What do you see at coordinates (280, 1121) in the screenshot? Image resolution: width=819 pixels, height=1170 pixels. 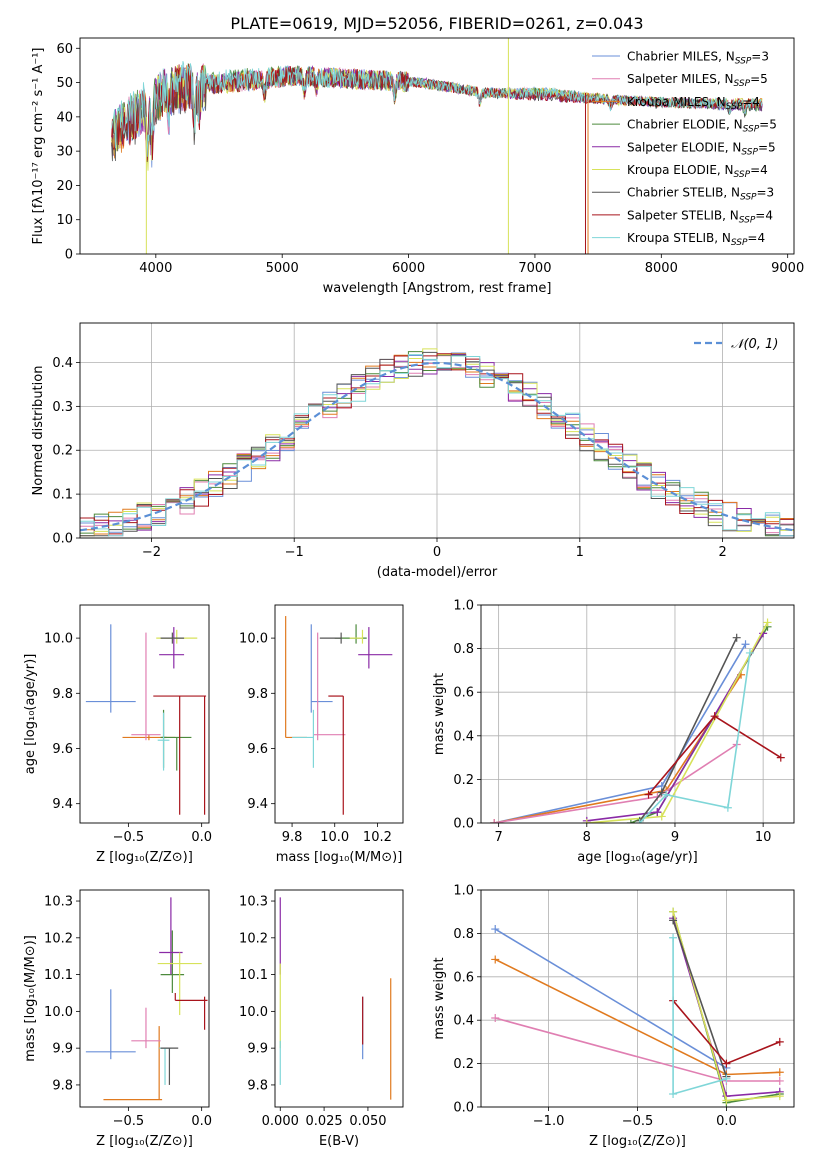 I see `mass-vs-ebv-xtick-label: 0.000` at bounding box center [280, 1121].